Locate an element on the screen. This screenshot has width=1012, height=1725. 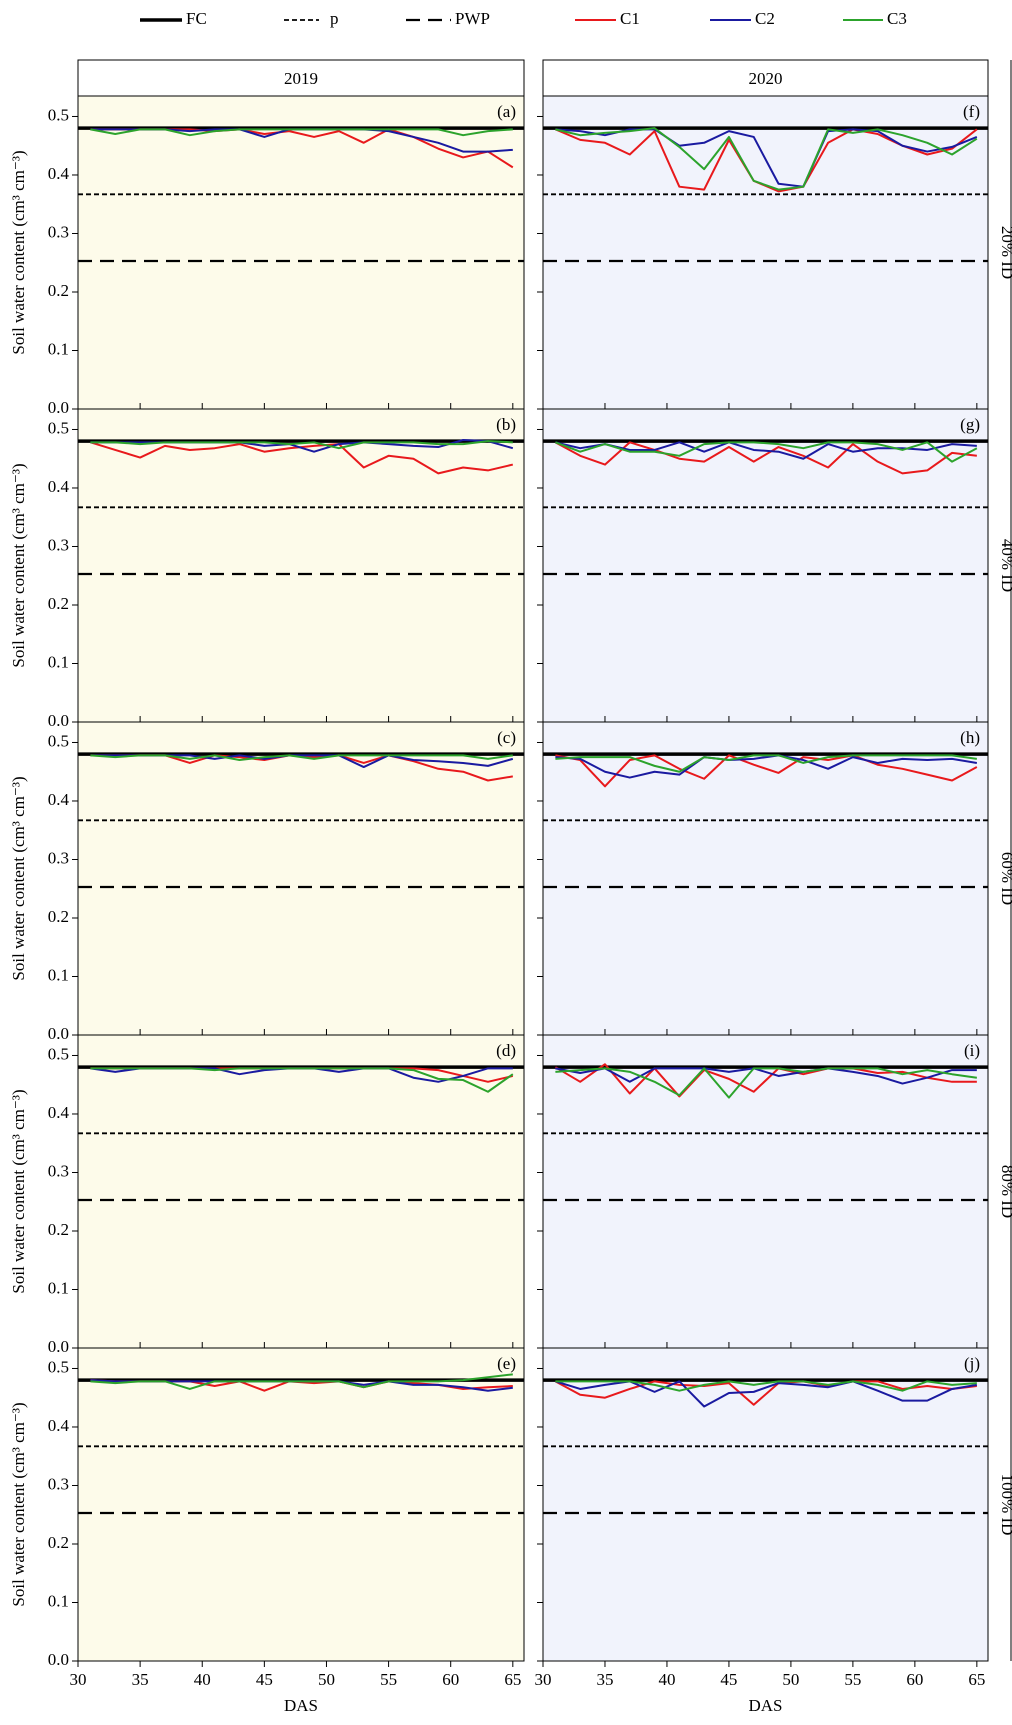
legend-label: FC is located at coordinates (196, 18).